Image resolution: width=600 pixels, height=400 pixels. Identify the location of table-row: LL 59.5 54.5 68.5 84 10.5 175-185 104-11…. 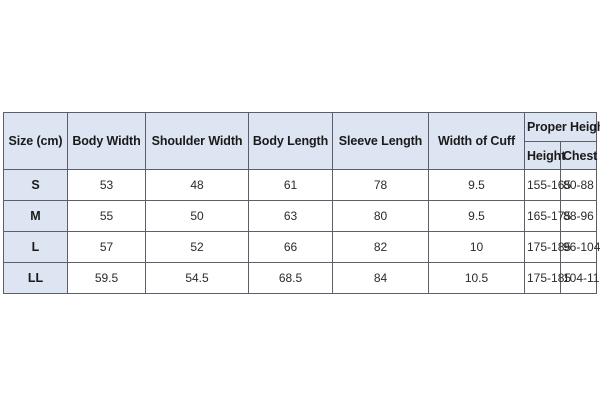
(301, 278).